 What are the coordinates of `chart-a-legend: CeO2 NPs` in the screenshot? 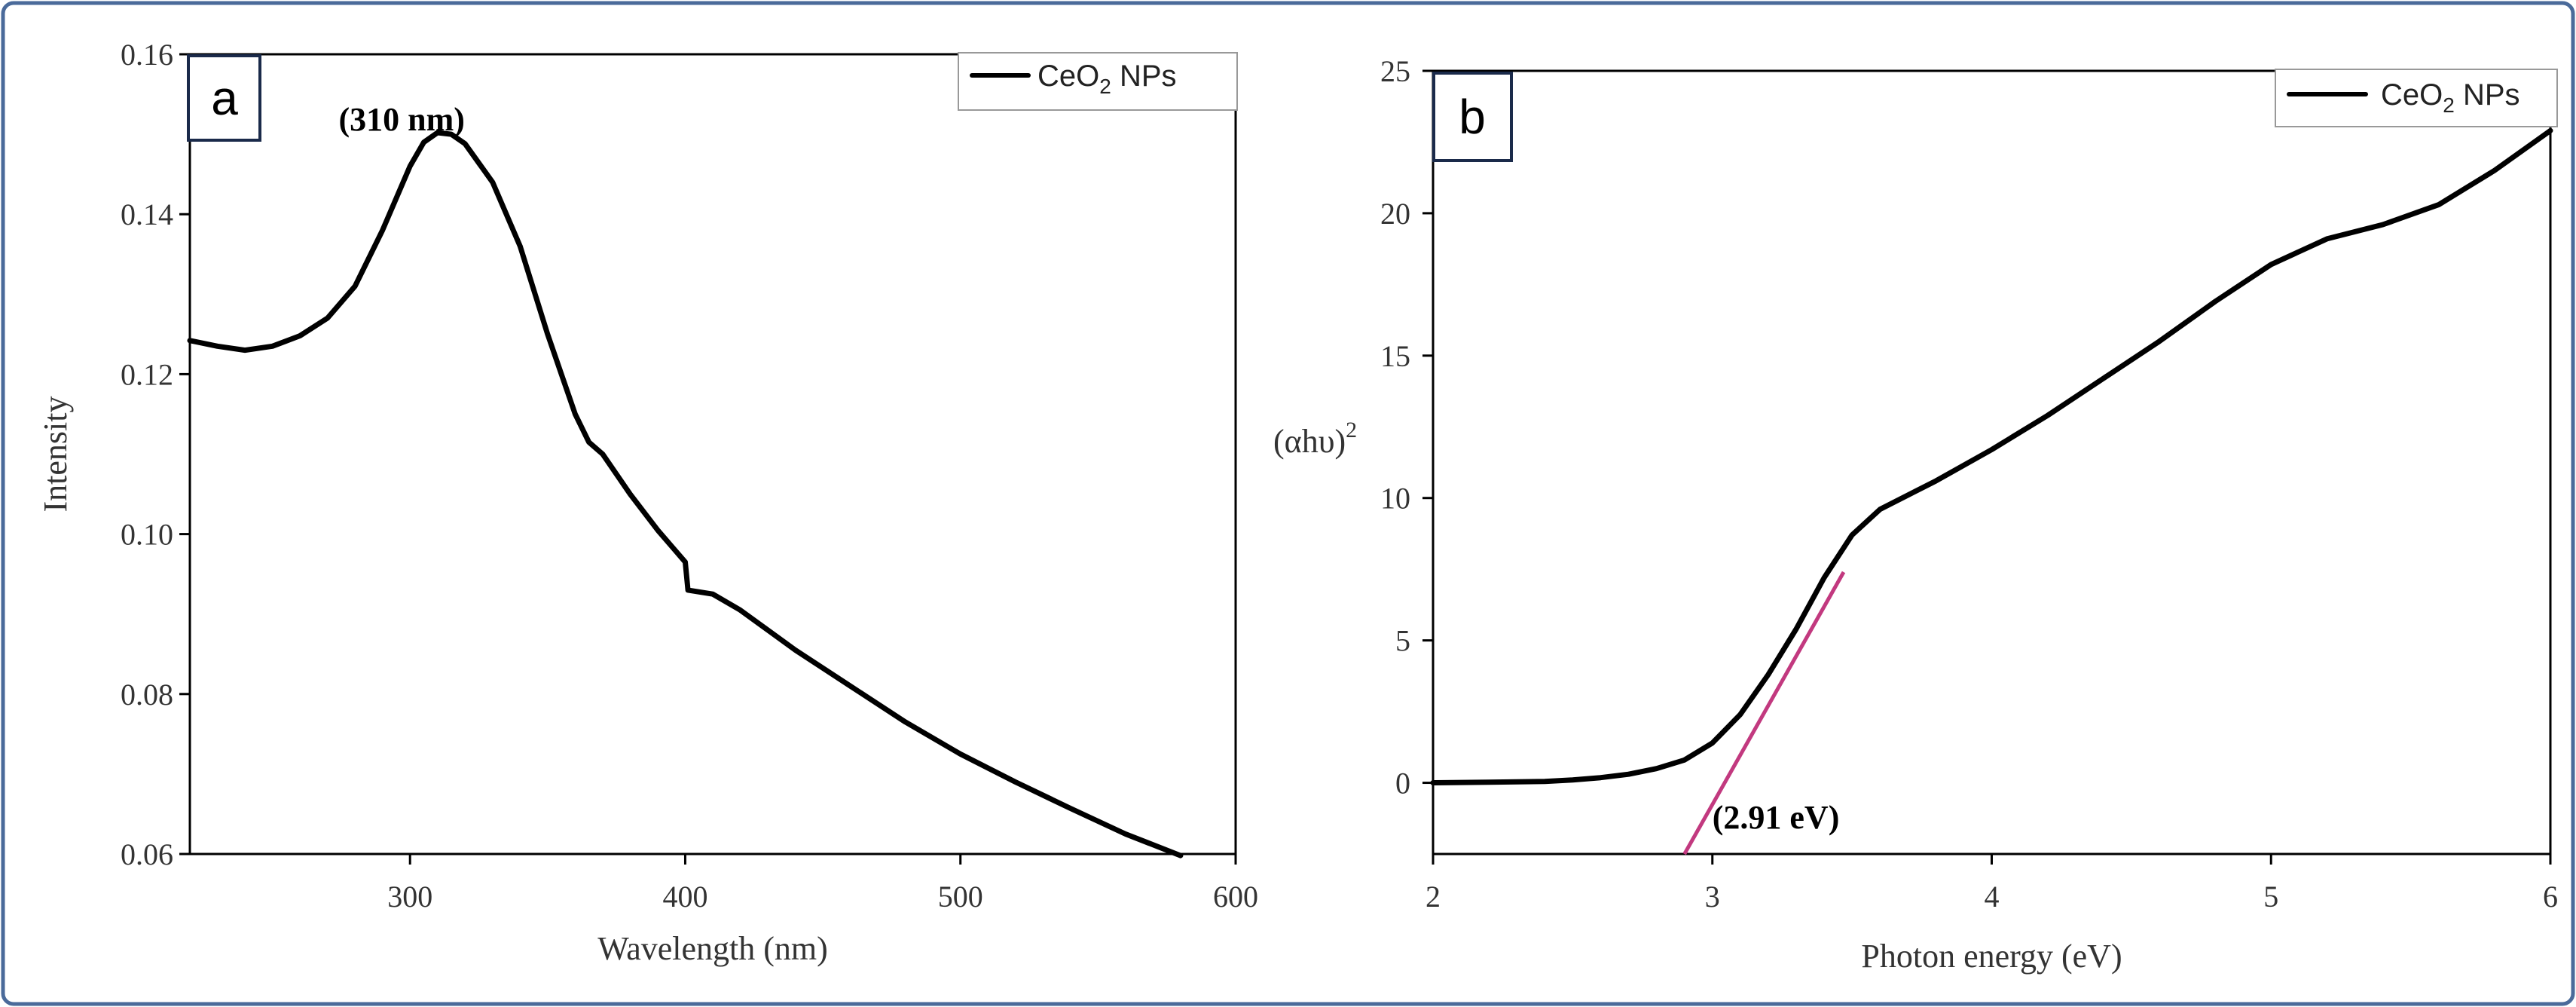 It's located at (1098, 81).